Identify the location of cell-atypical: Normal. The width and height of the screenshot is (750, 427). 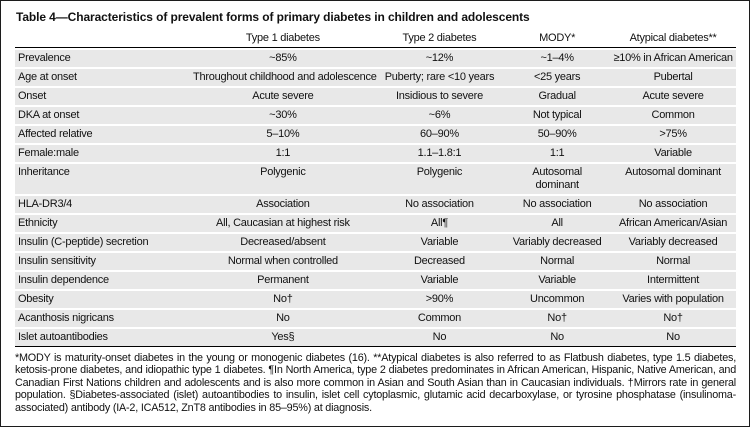
(673, 261).